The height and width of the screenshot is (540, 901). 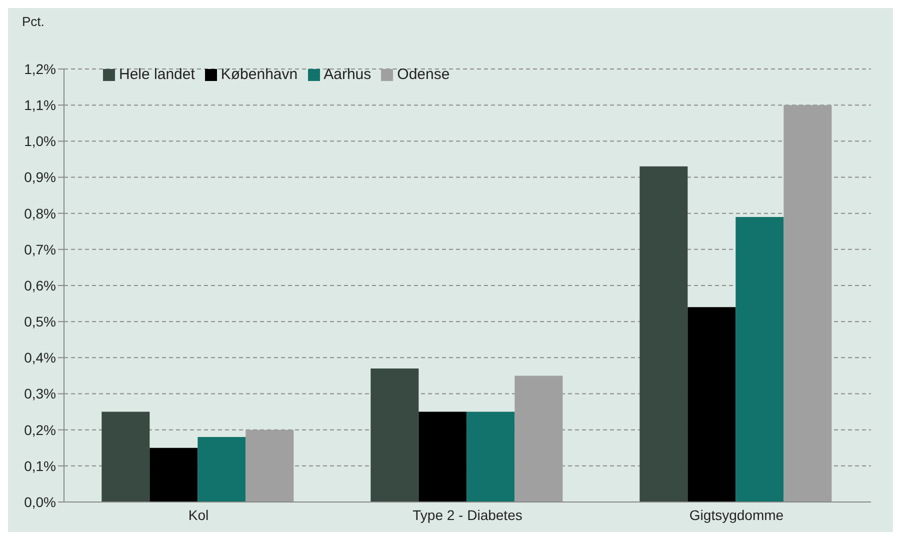 I want to click on y-axis-title: Pct., so click(x=33, y=21).